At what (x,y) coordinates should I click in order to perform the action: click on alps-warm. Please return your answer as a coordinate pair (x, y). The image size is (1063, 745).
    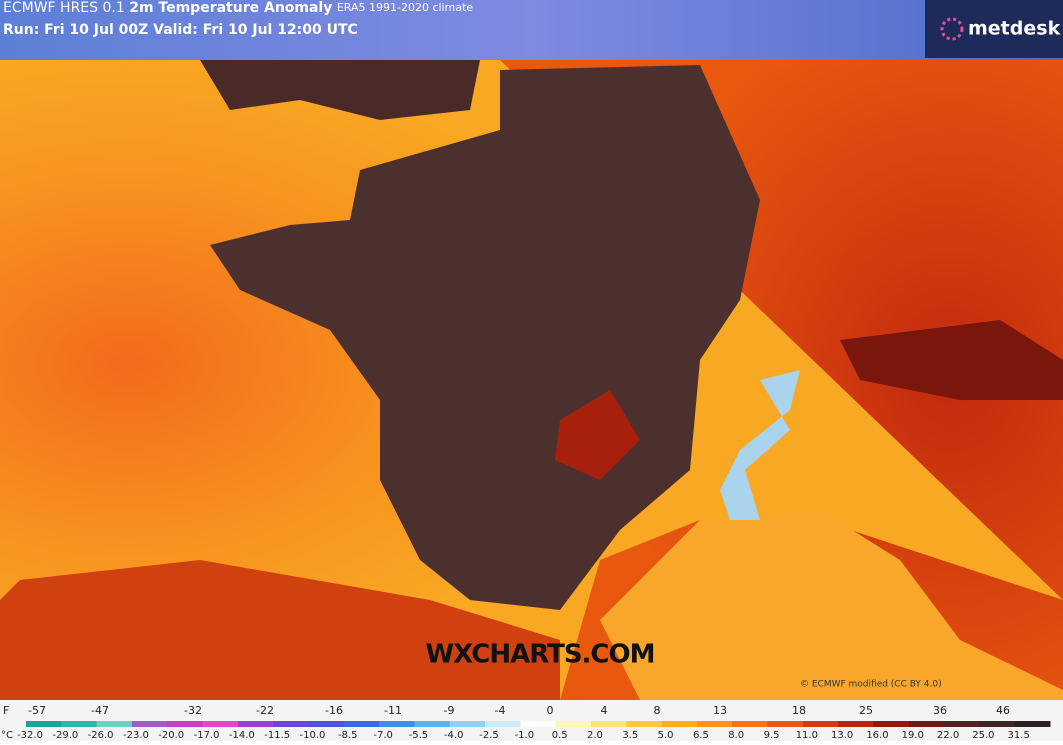
    Looking at the image, I should click on (951, 360).